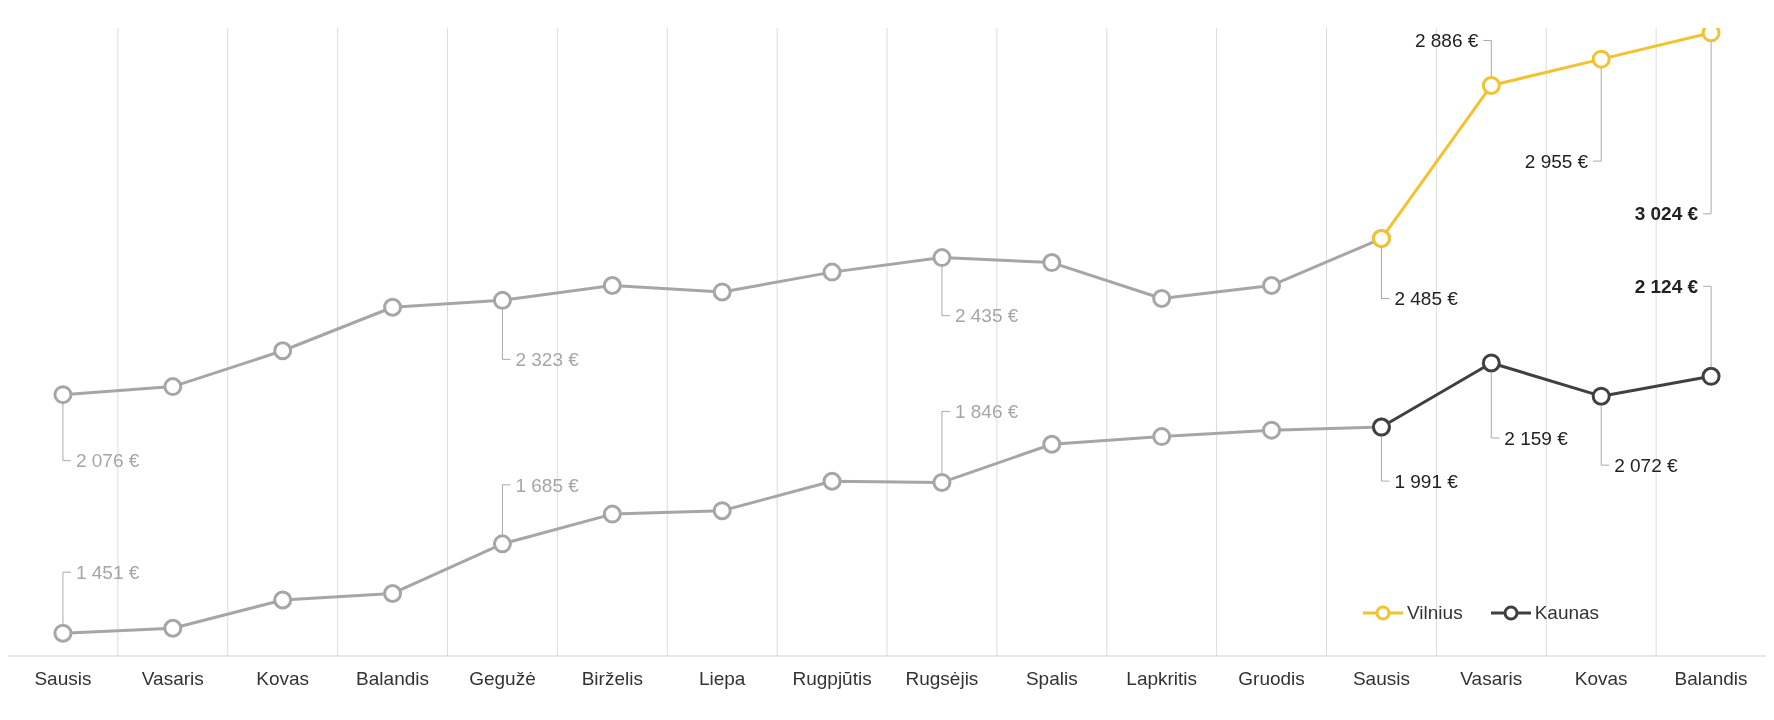 The height and width of the screenshot is (720, 1774). Describe the element at coordinates (832, 679) in the screenshot. I see `x-tick-label: Rugpjūtis` at that location.